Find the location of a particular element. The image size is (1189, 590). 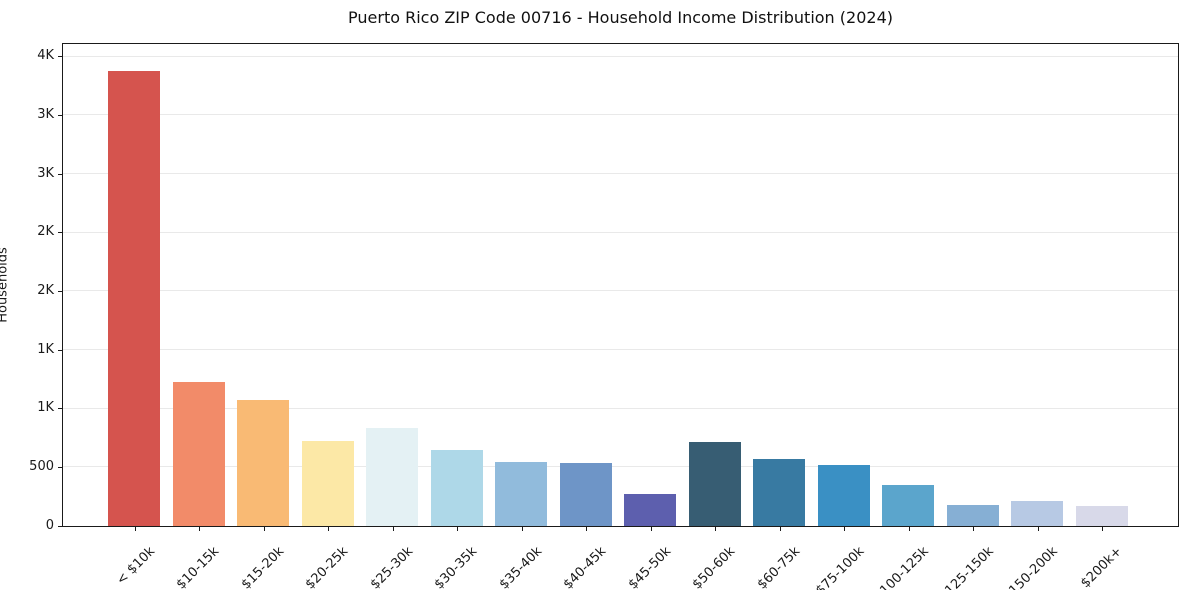

x-tick-label-text: $25-30k is located at coordinates (392, 567).